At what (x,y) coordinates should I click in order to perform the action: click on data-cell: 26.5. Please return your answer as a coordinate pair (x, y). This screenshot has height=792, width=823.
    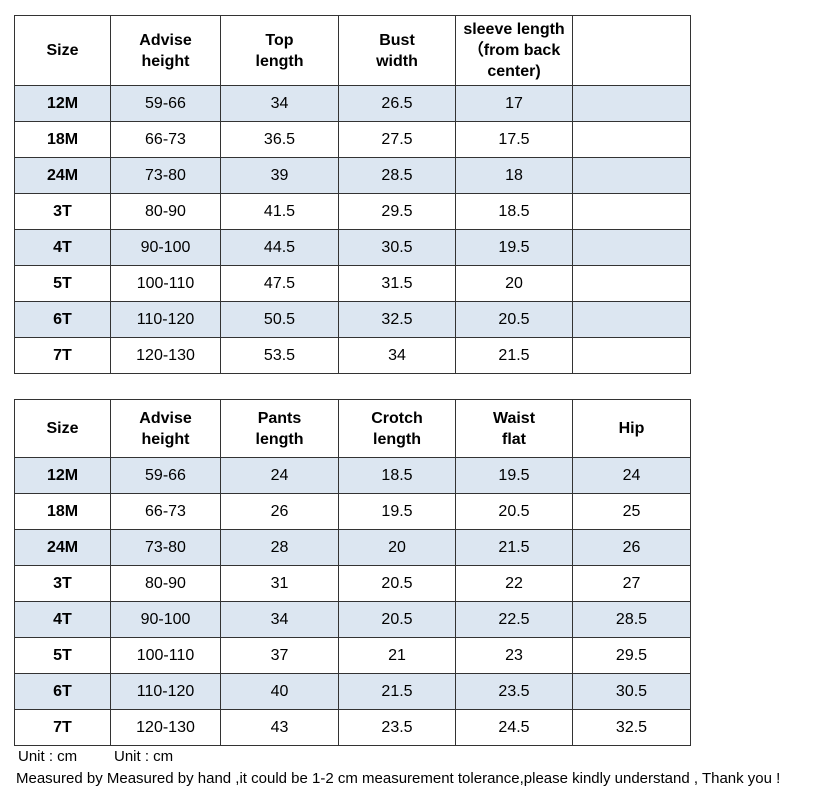
    Looking at the image, I should click on (397, 103).